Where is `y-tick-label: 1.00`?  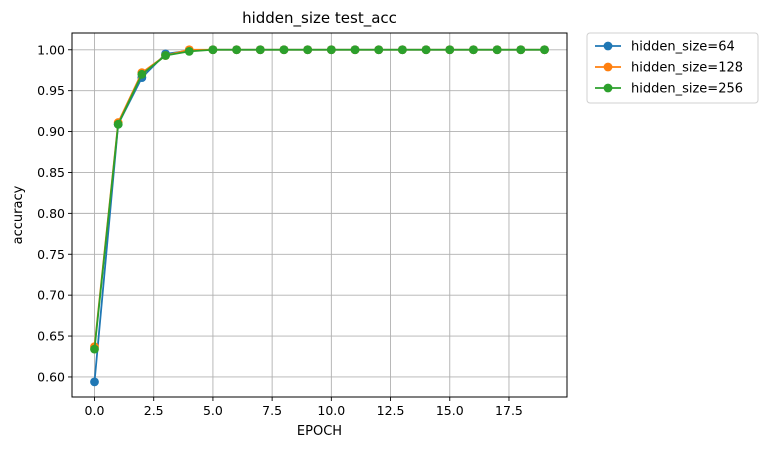 y-tick-label: 1.00 is located at coordinates (51, 49).